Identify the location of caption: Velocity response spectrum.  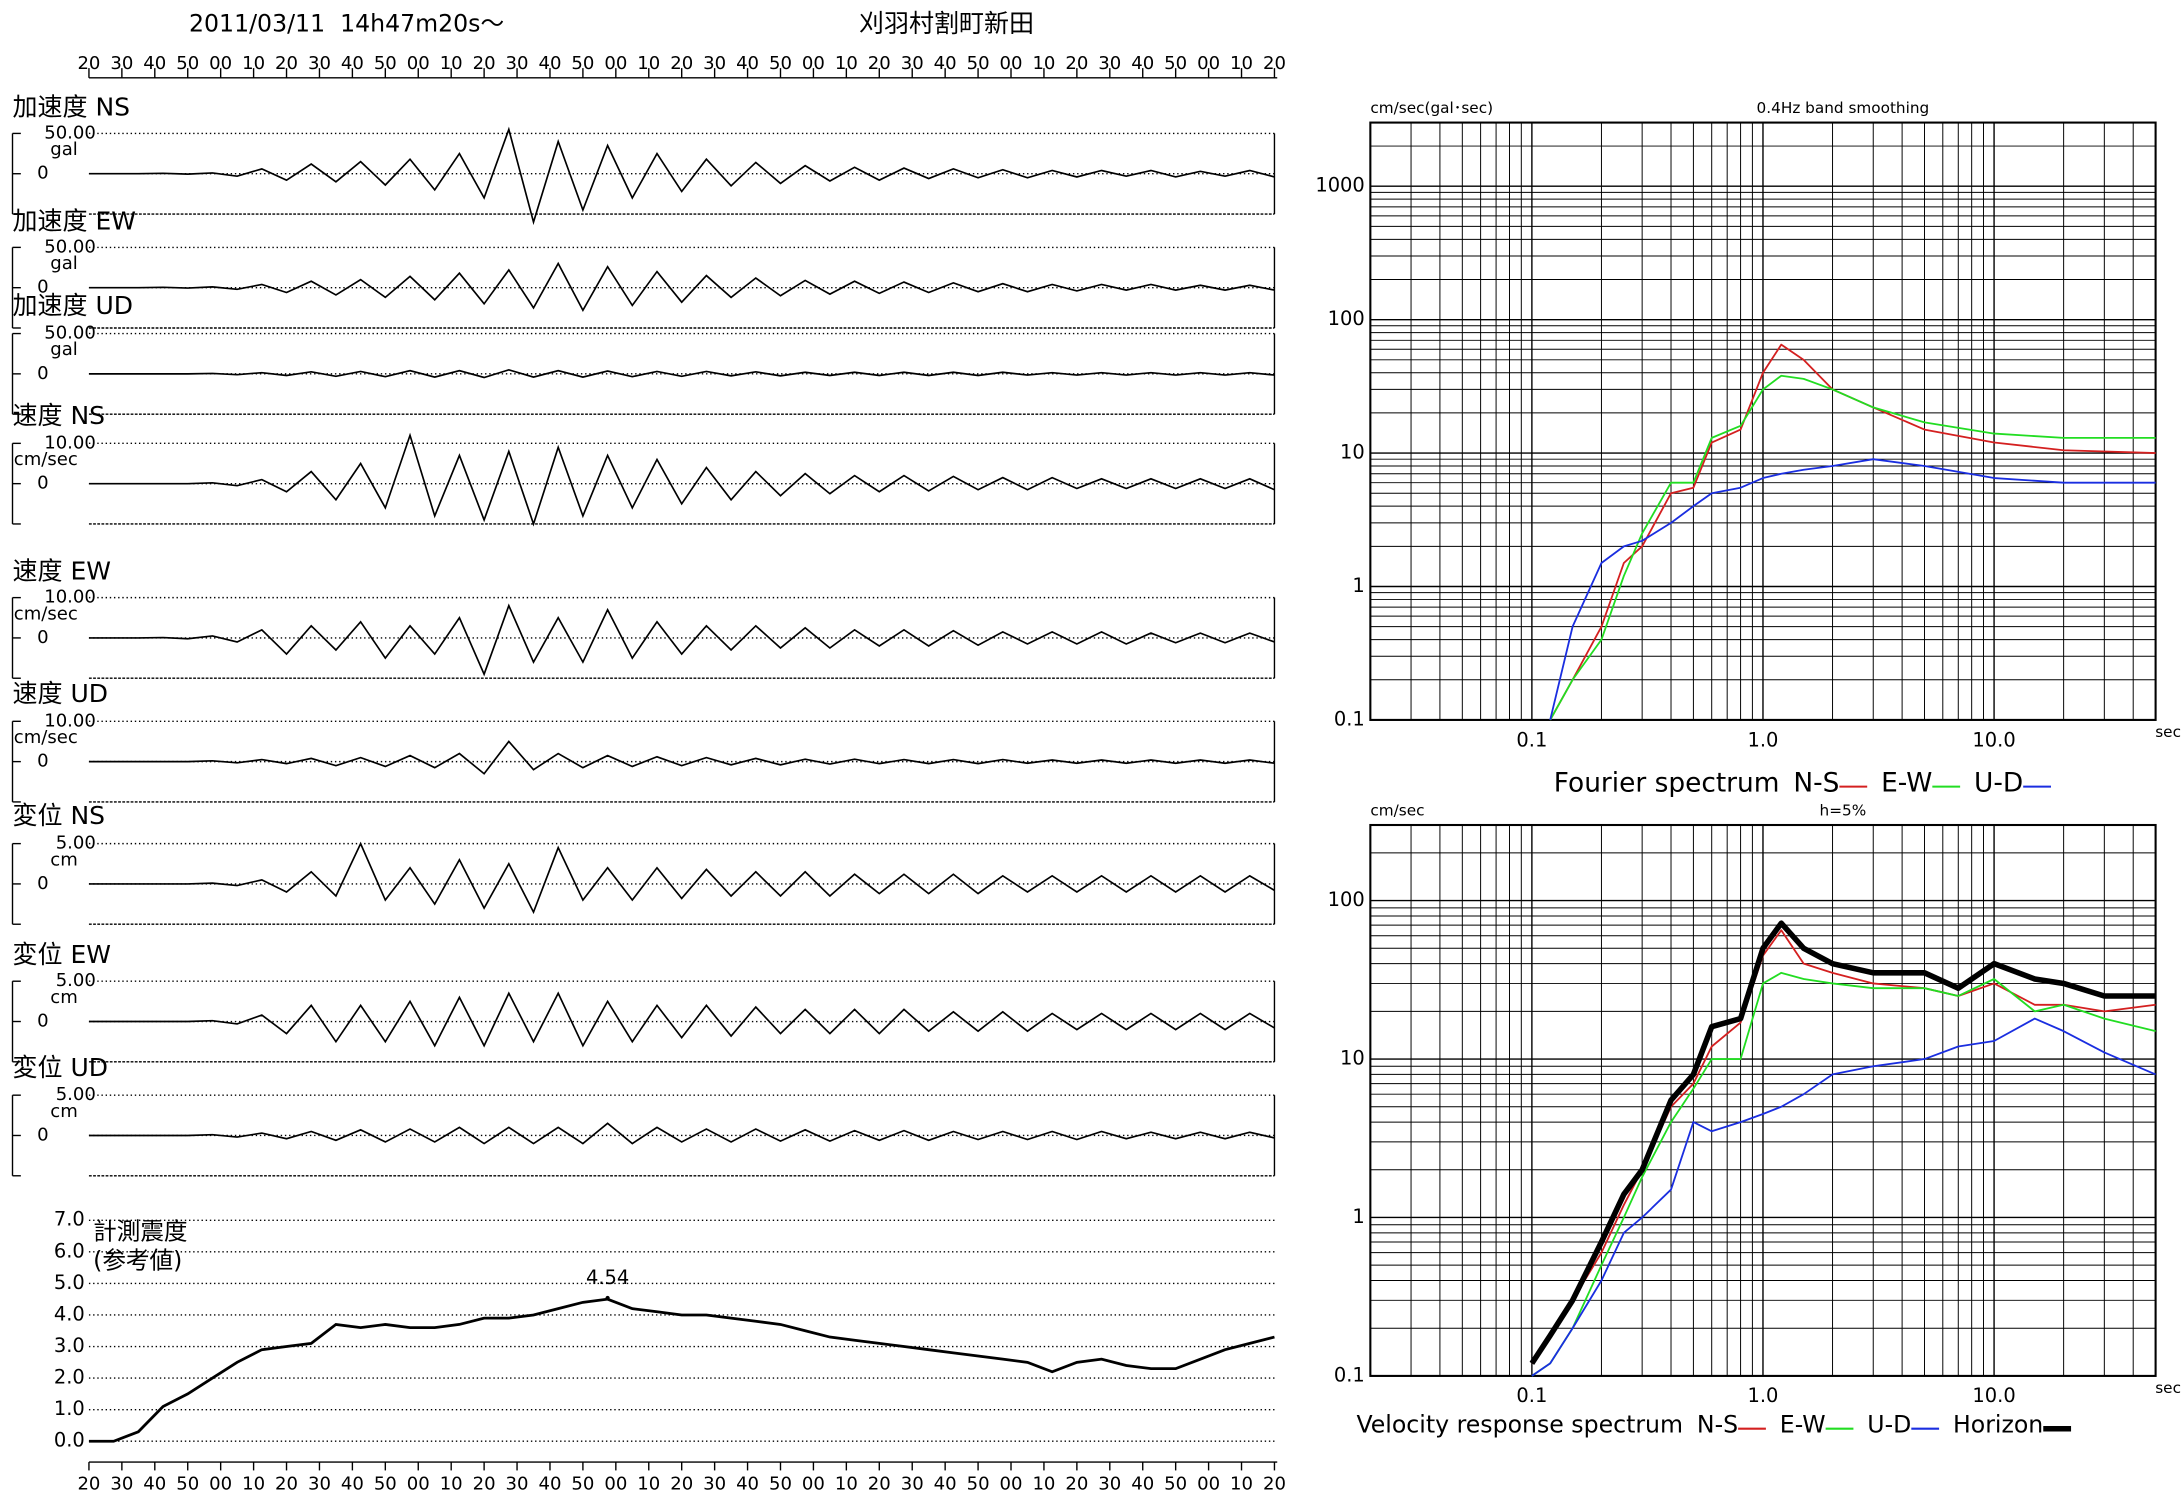
(1519, 1424).